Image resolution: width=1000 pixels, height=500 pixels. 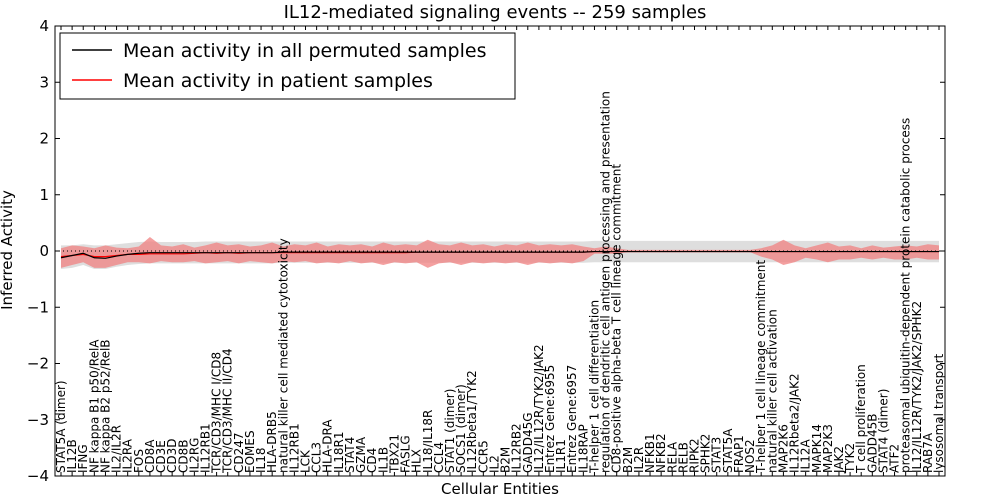 What do you see at coordinates (239, 452) in the screenshot?
I see `entity-label: CD247` at bounding box center [239, 452].